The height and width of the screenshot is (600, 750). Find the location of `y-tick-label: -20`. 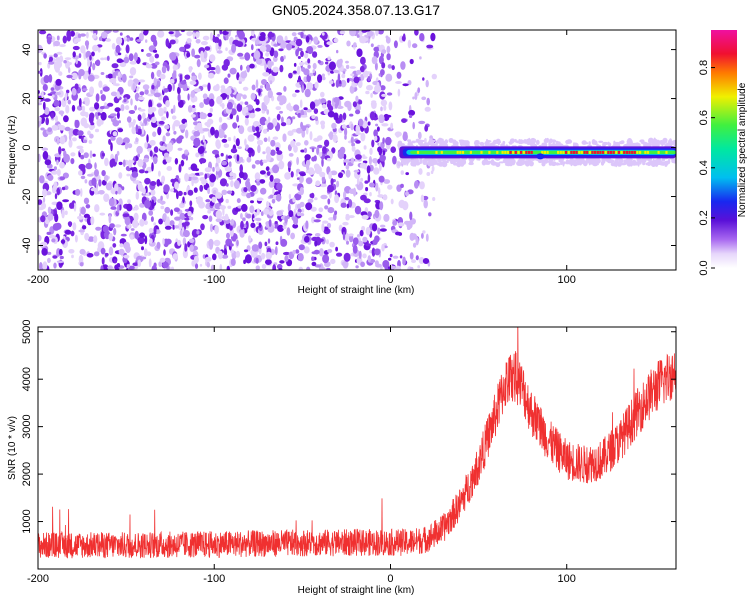

y-tick-label: -20 is located at coordinates (27, 197).